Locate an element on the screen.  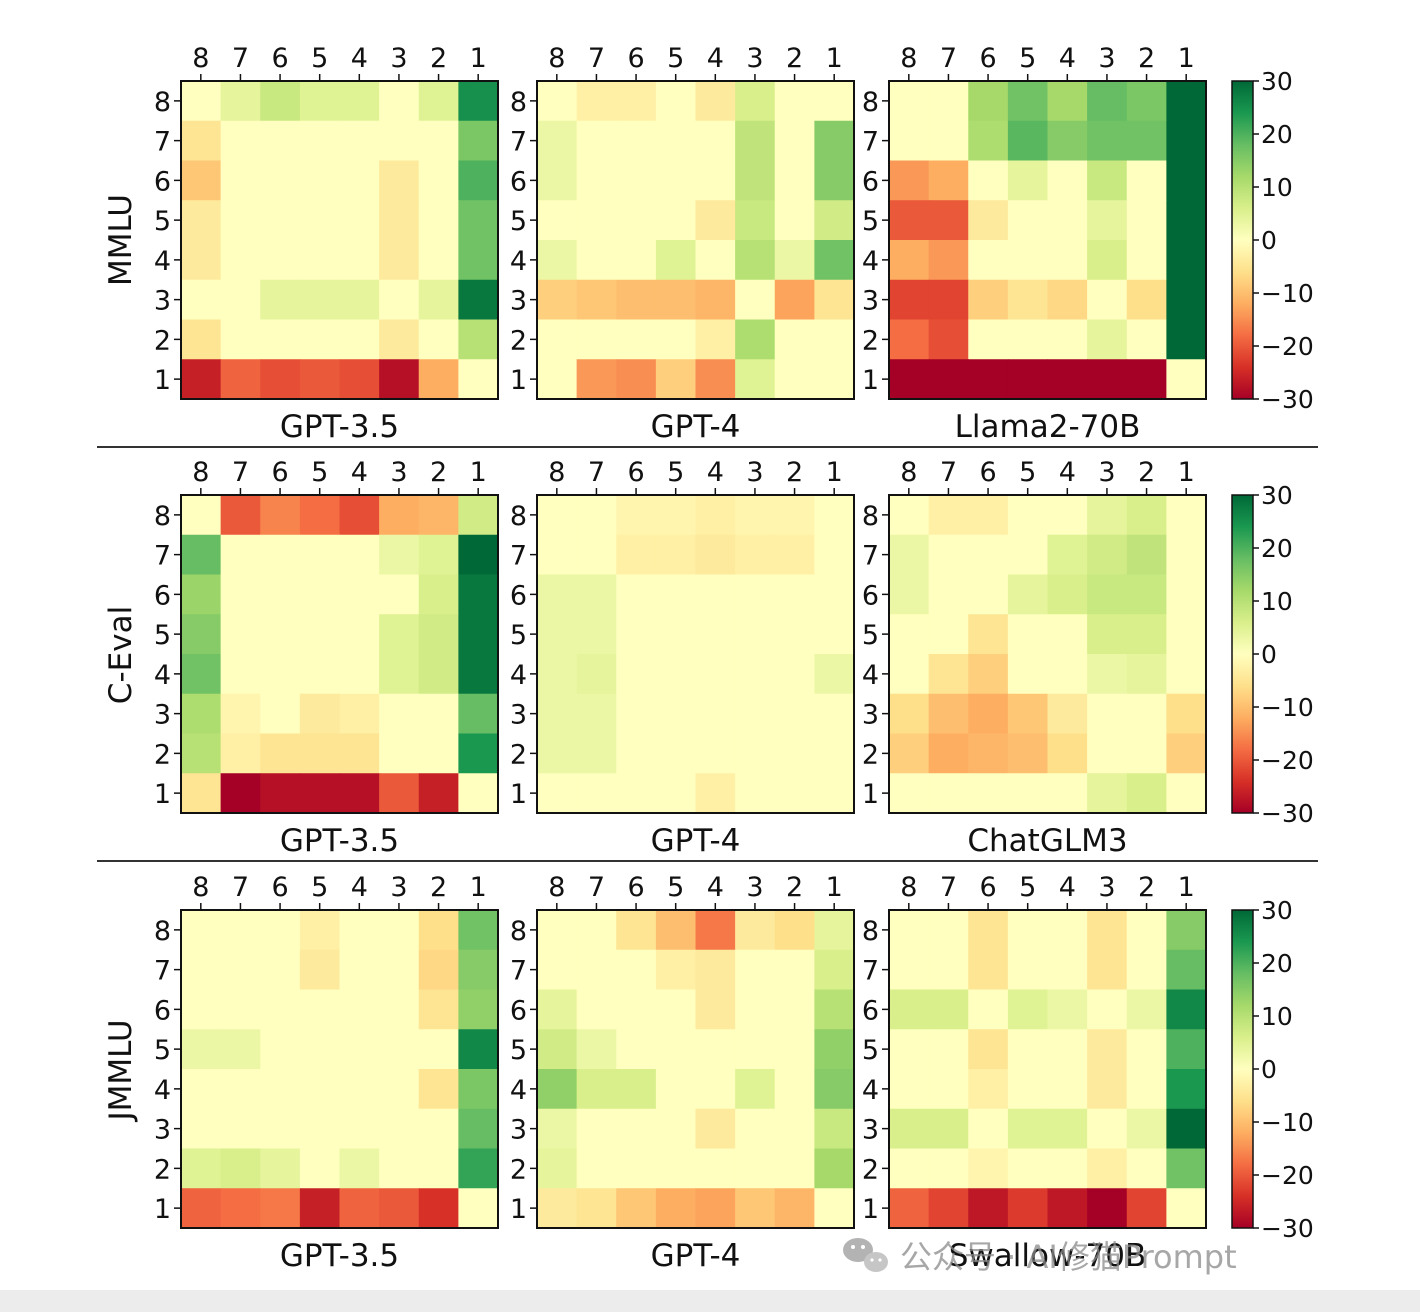
y-tick-label: 4 is located at coordinates (162, 1090).